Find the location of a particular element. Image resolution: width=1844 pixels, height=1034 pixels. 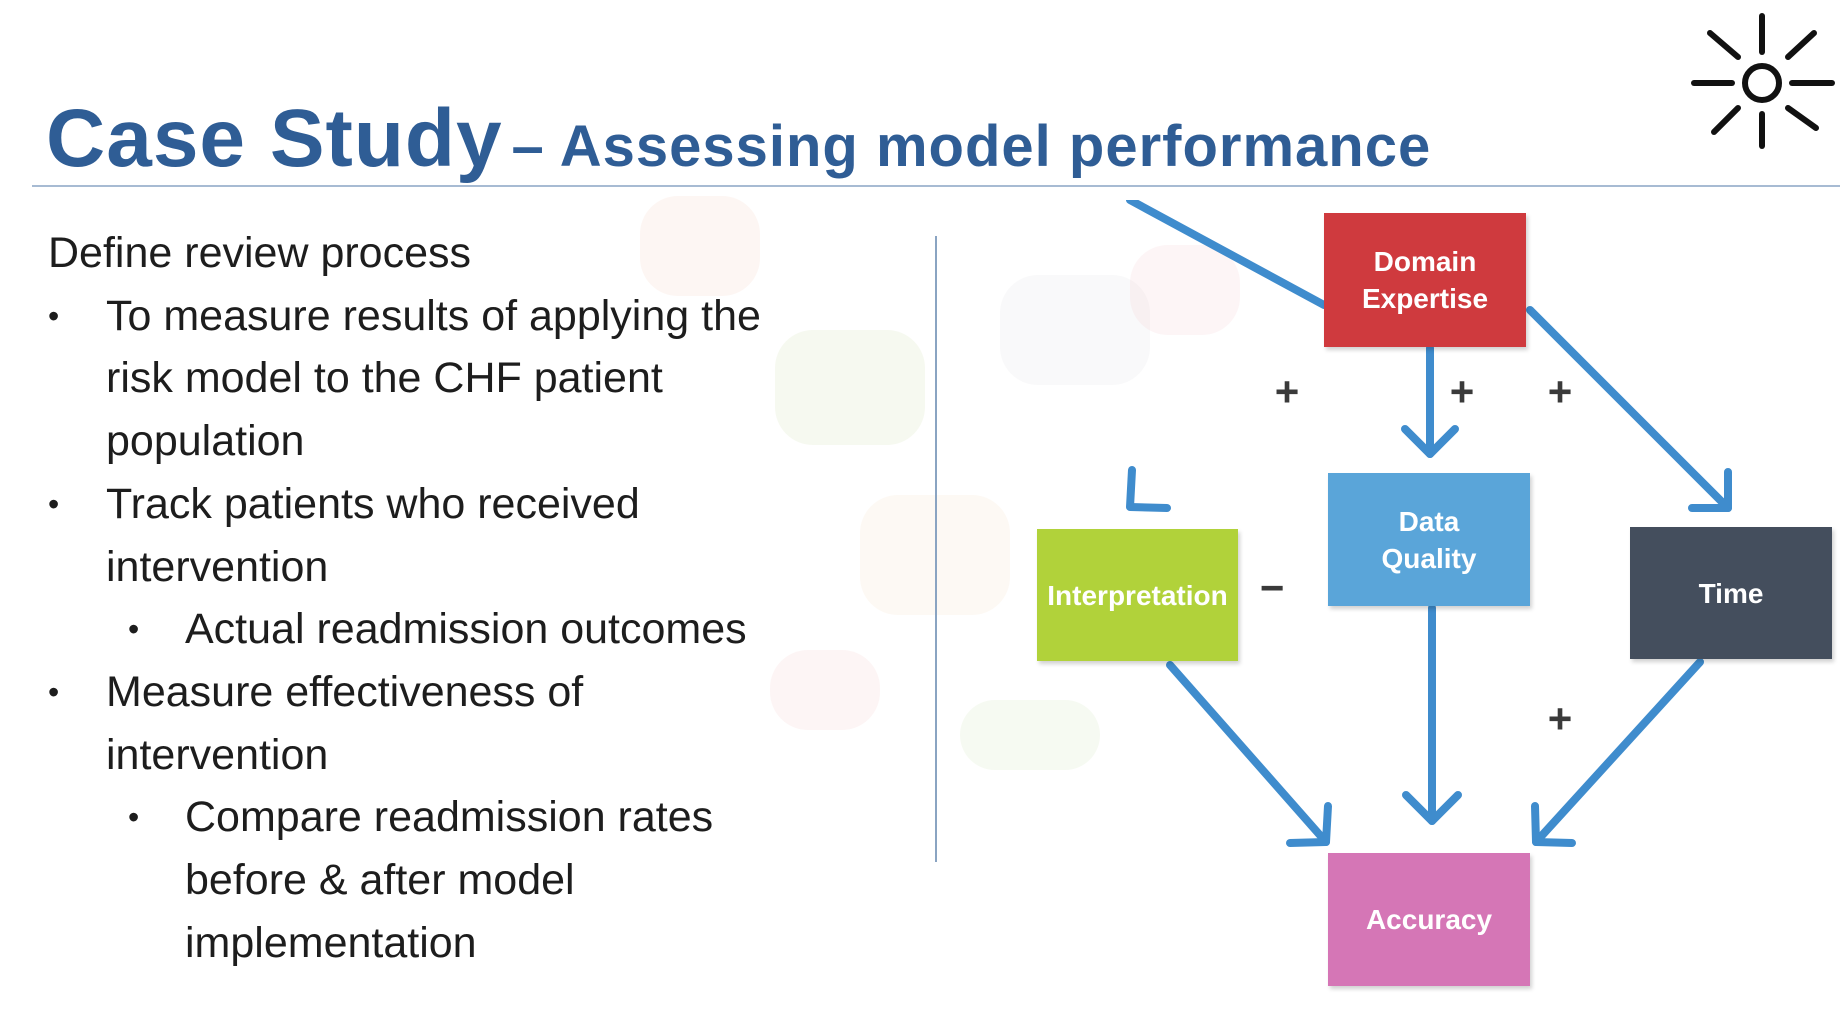

sub-bullet-item: • Compare readmission rates is located at coordinates (478, 817).